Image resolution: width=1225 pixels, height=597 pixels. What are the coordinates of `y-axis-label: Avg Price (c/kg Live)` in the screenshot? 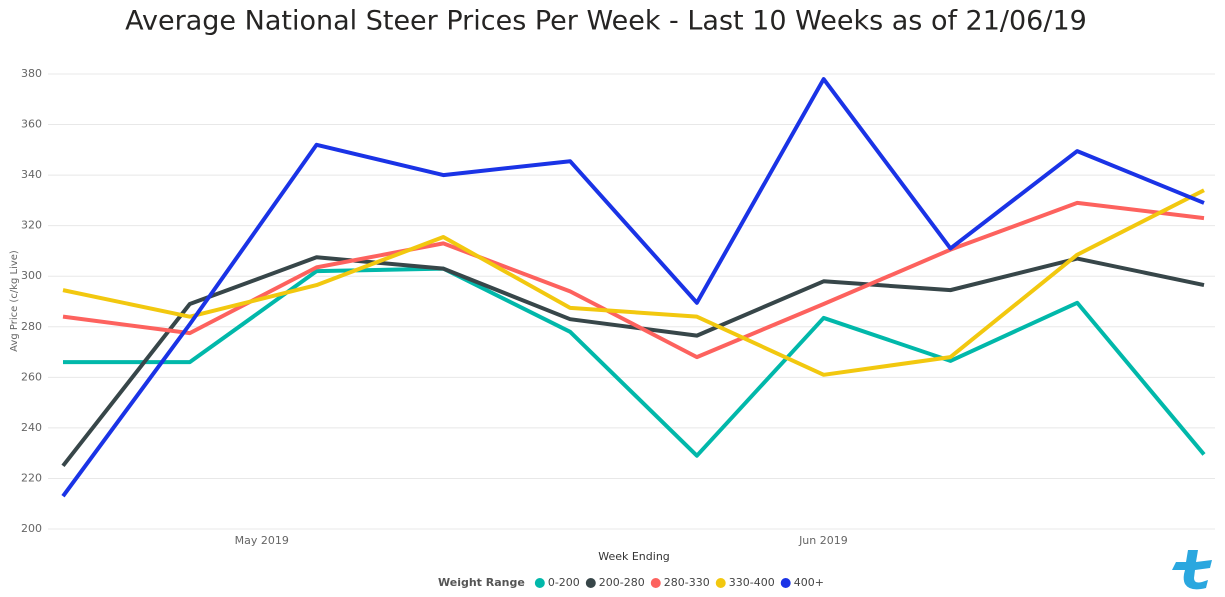 It's located at (14, 301).